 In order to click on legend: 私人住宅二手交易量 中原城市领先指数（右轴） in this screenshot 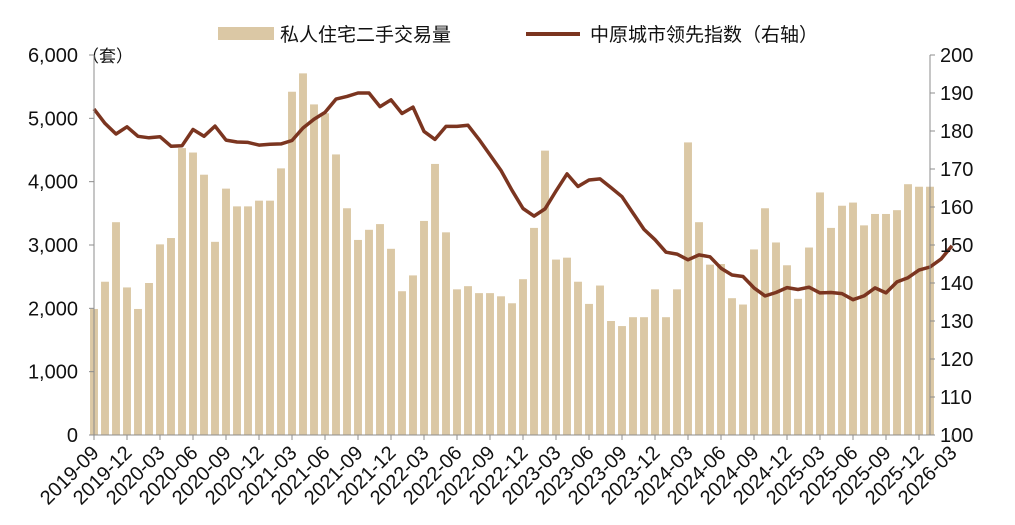, I will do `click(518, 35)`.